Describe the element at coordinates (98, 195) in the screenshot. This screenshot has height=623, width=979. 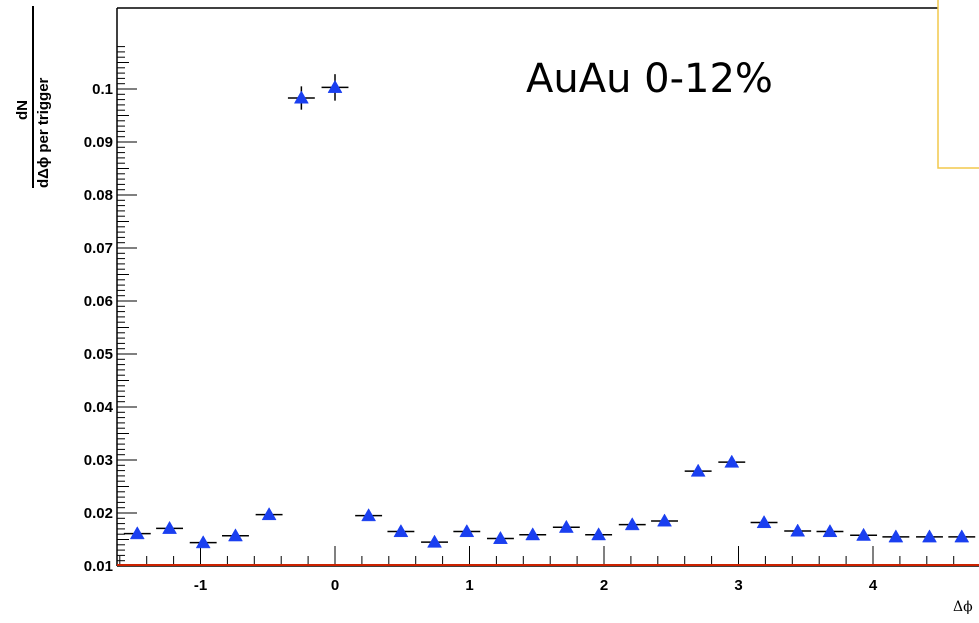
I see `y-tick-label: 0.08` at that location.